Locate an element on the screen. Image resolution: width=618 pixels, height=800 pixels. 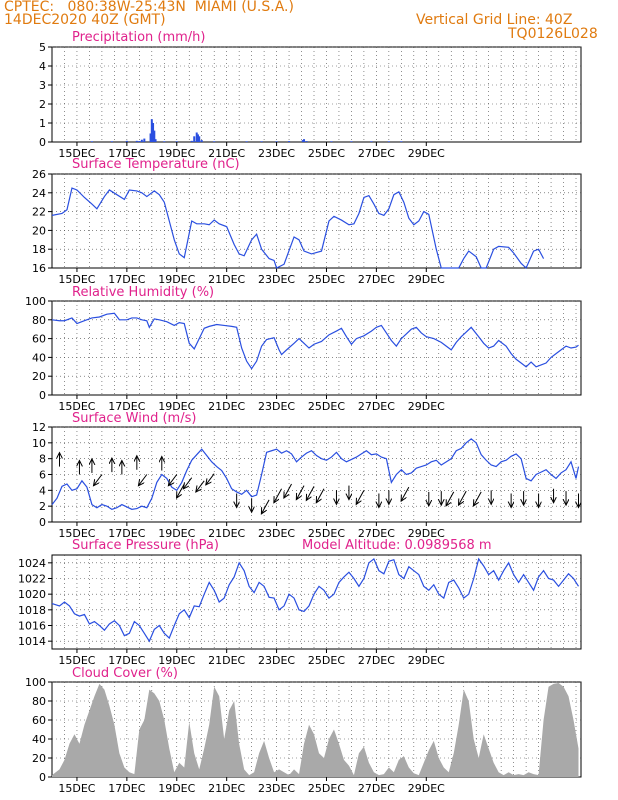
precip-xtick-label: 27DEC is located at coordinates (376, 153).